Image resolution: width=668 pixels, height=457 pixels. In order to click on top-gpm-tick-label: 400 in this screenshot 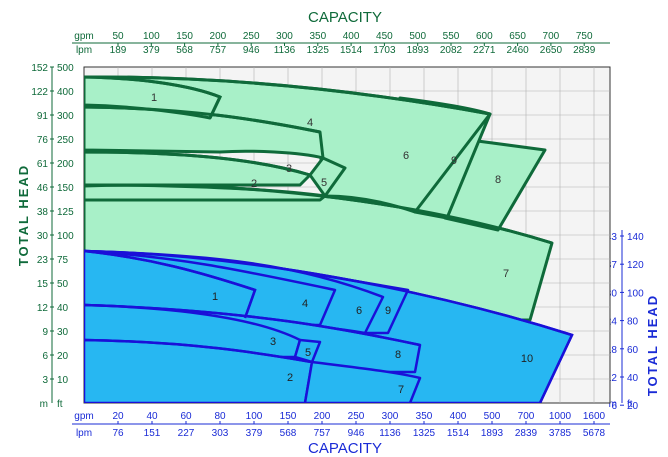, I will do `click(351, 36)`.